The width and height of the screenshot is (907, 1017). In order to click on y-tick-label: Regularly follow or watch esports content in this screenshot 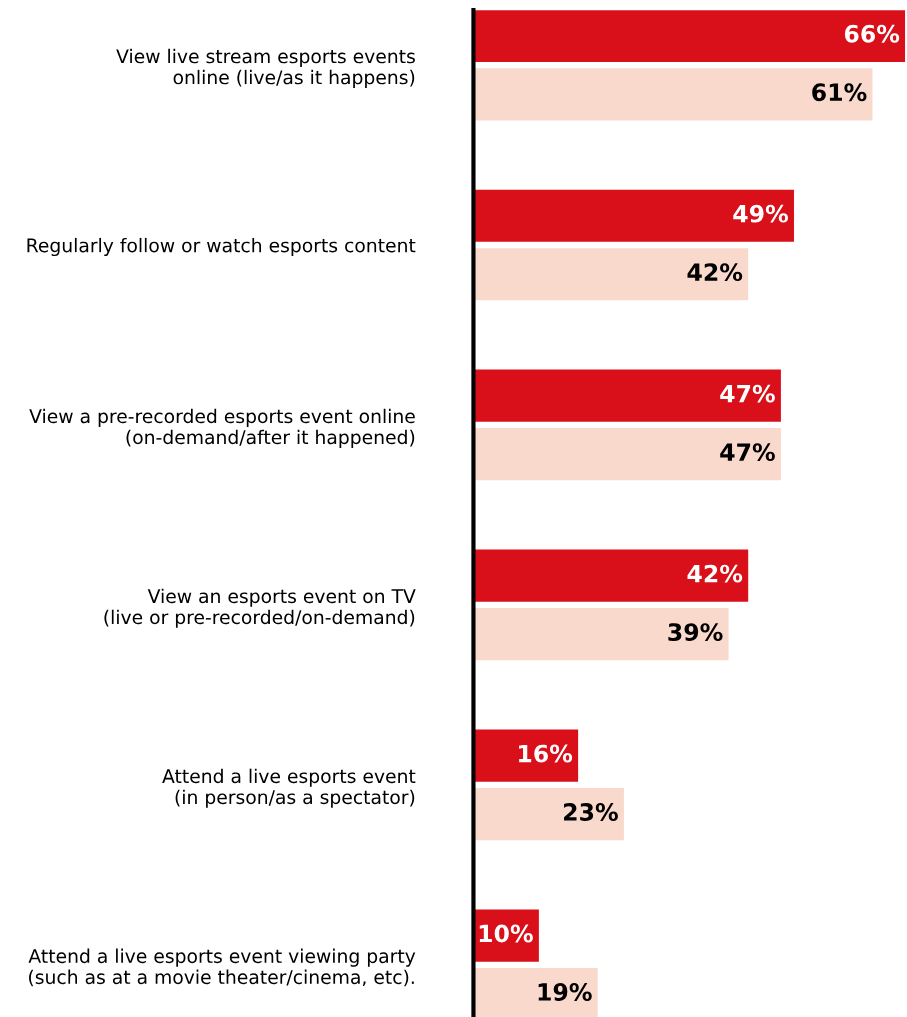, I will do `click(221, 247)`.